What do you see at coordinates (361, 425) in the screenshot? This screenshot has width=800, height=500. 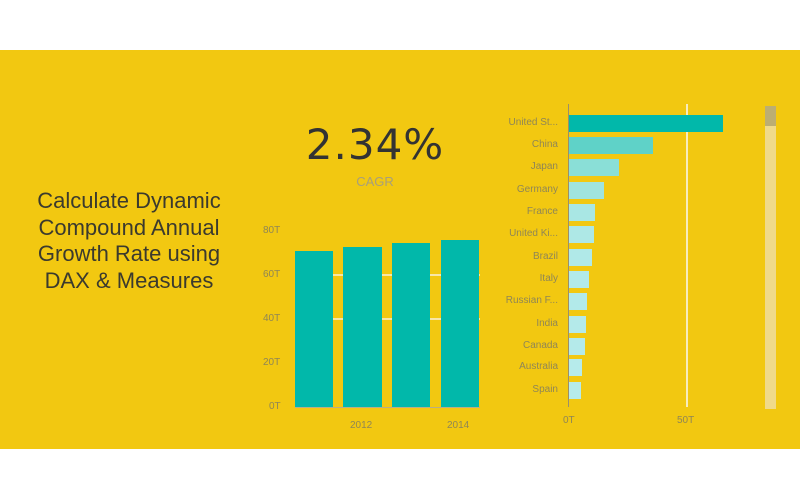 I see `x-tick-label: 2012` at bounding box center [361, 425].